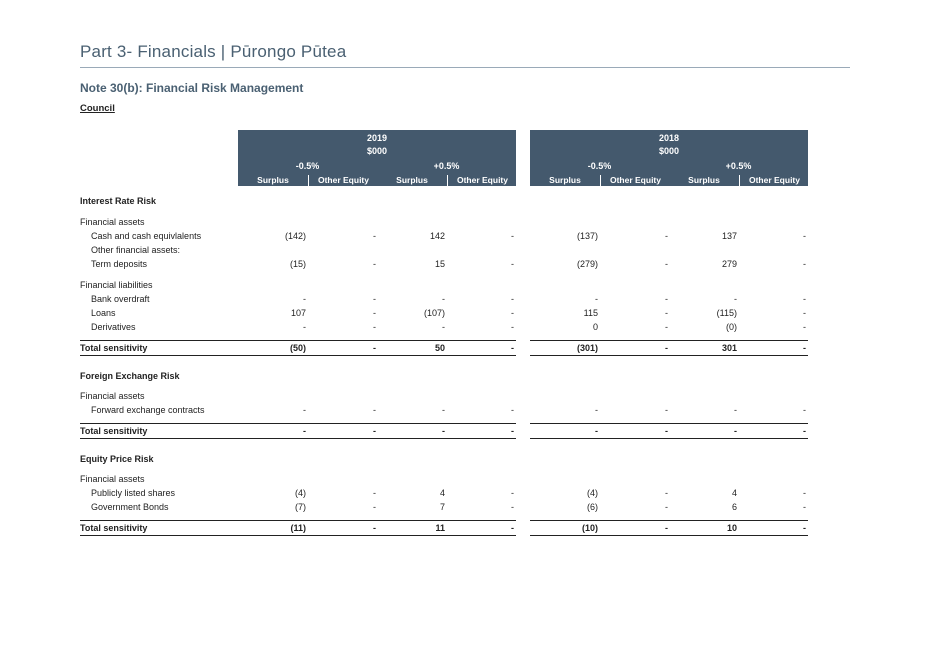 The height and width of the screenshot is (656, 928). I want to click on cell-value: 115, so click(590, 313).